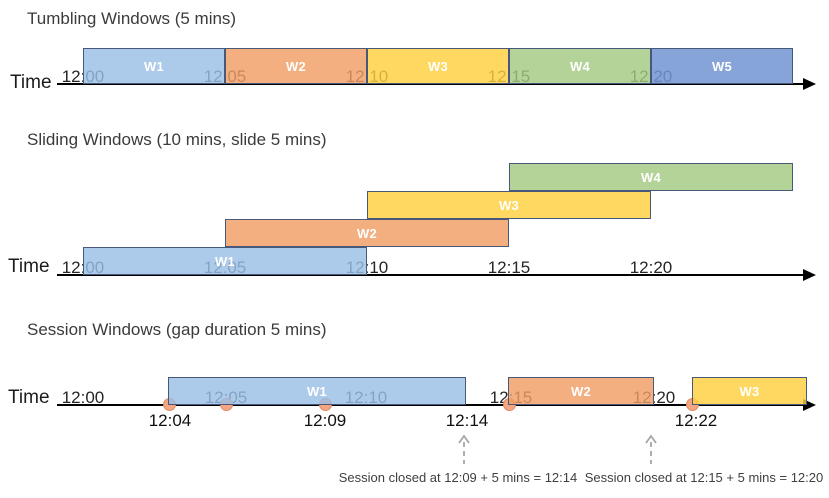 The height and width of the screenshot is (498, 829). I want to click on tumbling-time-axis, so click(431, 84).